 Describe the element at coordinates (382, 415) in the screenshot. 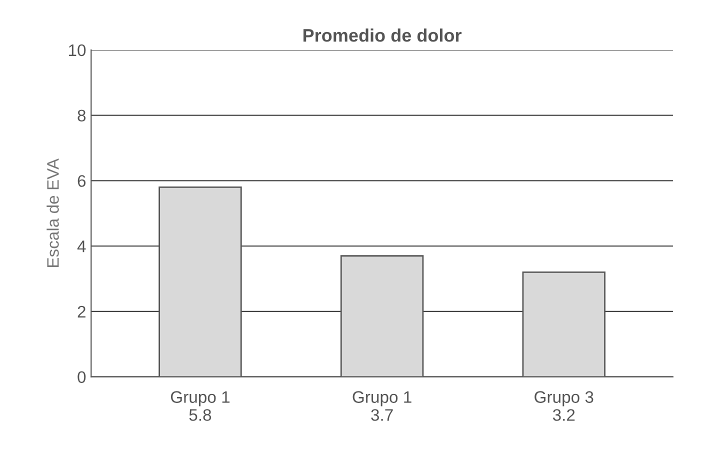

I see `data-label: 3.7` at that location.